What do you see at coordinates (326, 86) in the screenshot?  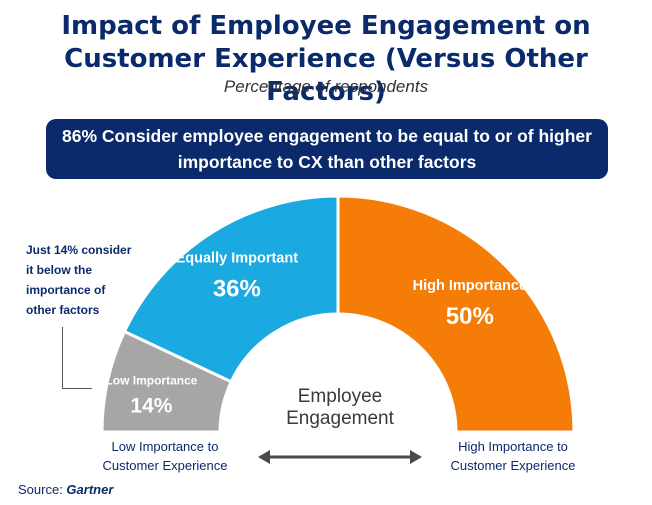 I see `chart-subtitle: Percentage of respondents` at bounding box center [326, 86].